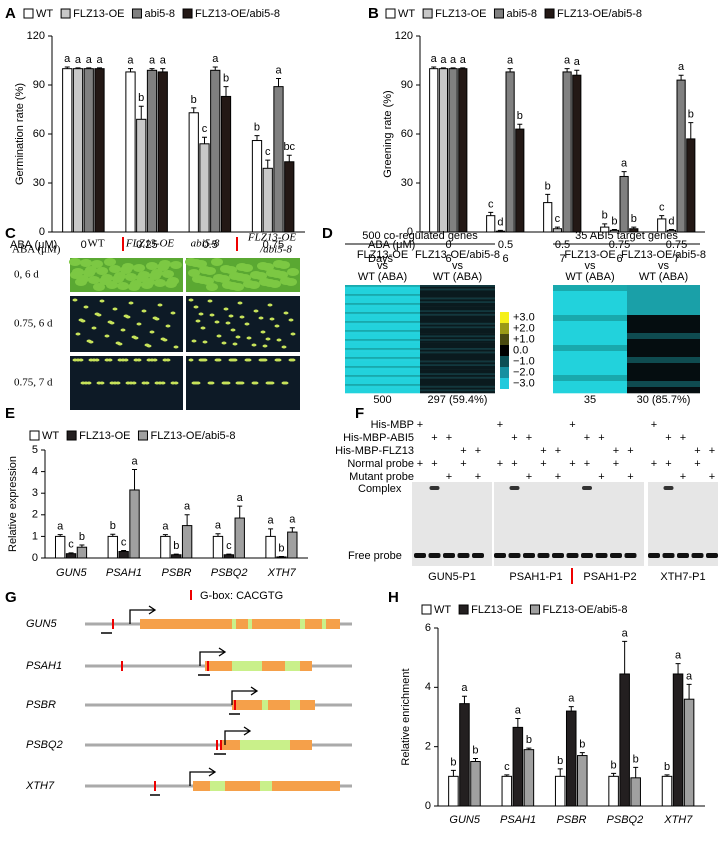 The image size is (724, 853). What do you see at coordinates (543, 555) in the screenshot?
I see `free-probe-band` at bounding box center [543, 555].